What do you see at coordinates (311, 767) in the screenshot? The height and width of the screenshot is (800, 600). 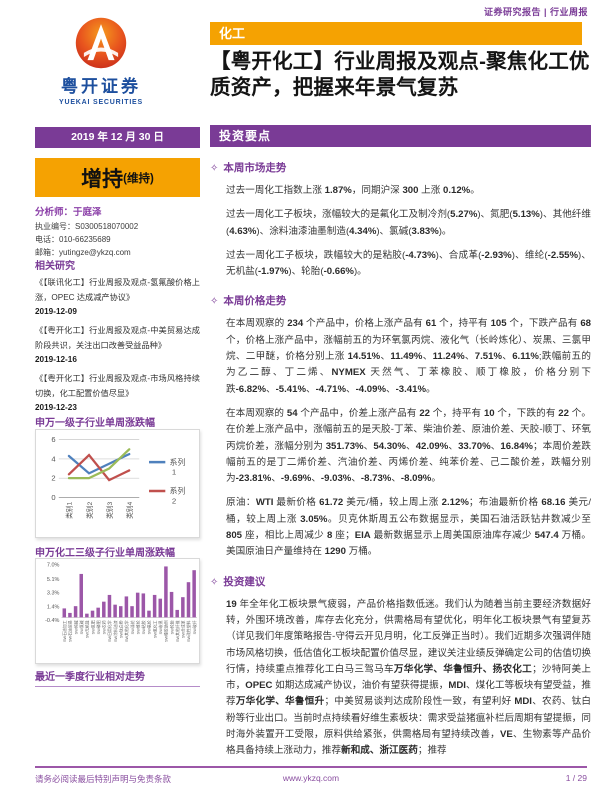 I see `footer-divider` at bounding box center [311, 767].